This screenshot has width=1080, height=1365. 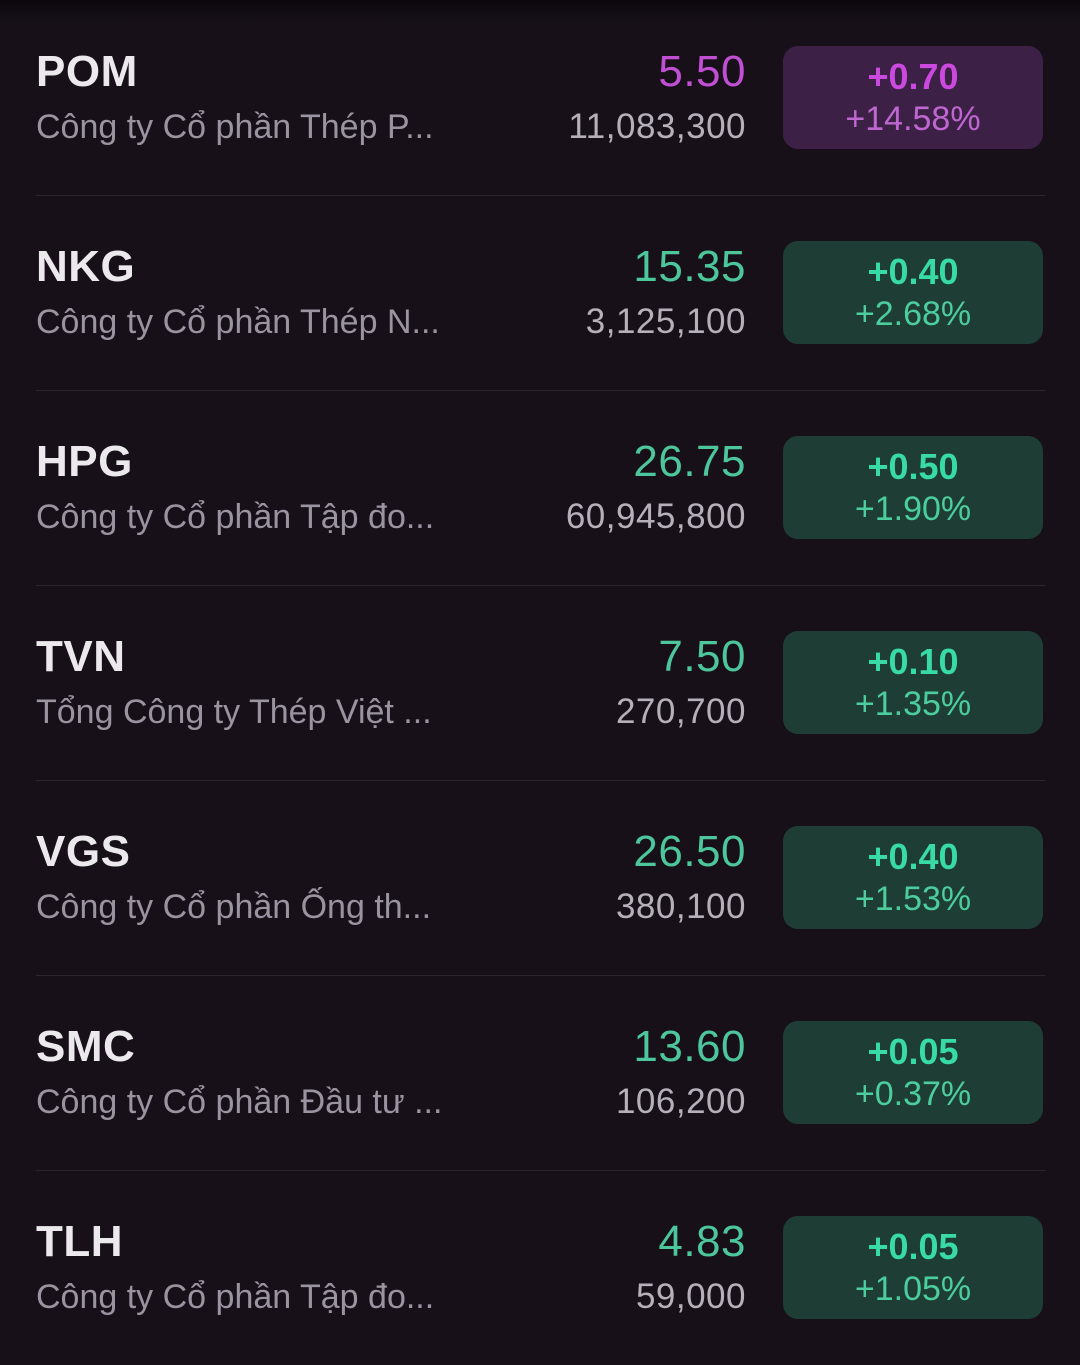 I want to click on traded-volume: 11,083,300, so click(x=657, y=127).